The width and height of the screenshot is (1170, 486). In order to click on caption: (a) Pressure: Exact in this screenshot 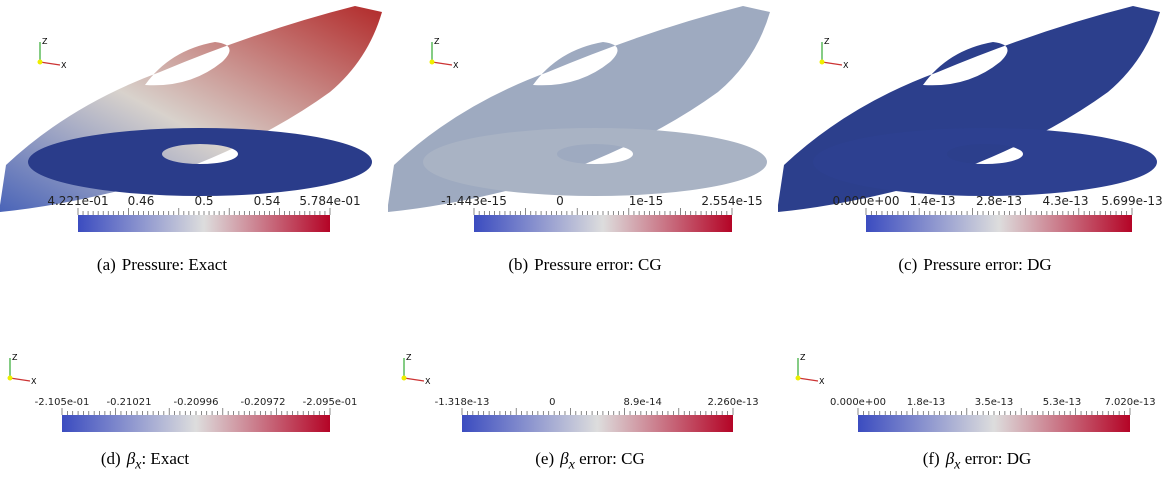, I will do `click(162, 265)`.